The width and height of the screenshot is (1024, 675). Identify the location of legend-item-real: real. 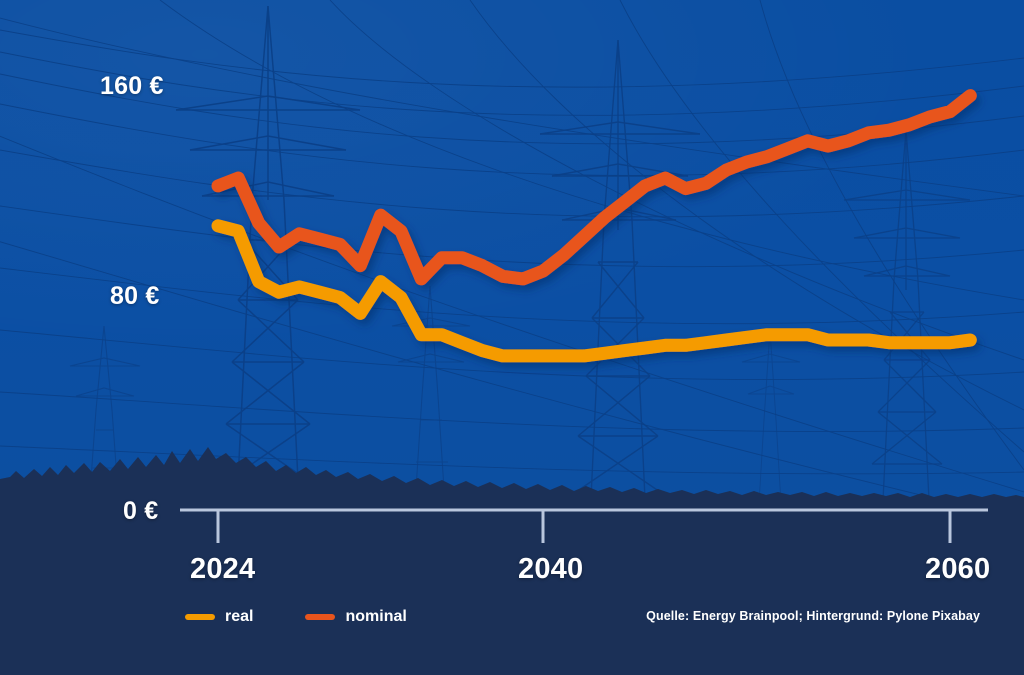
(219, 617).